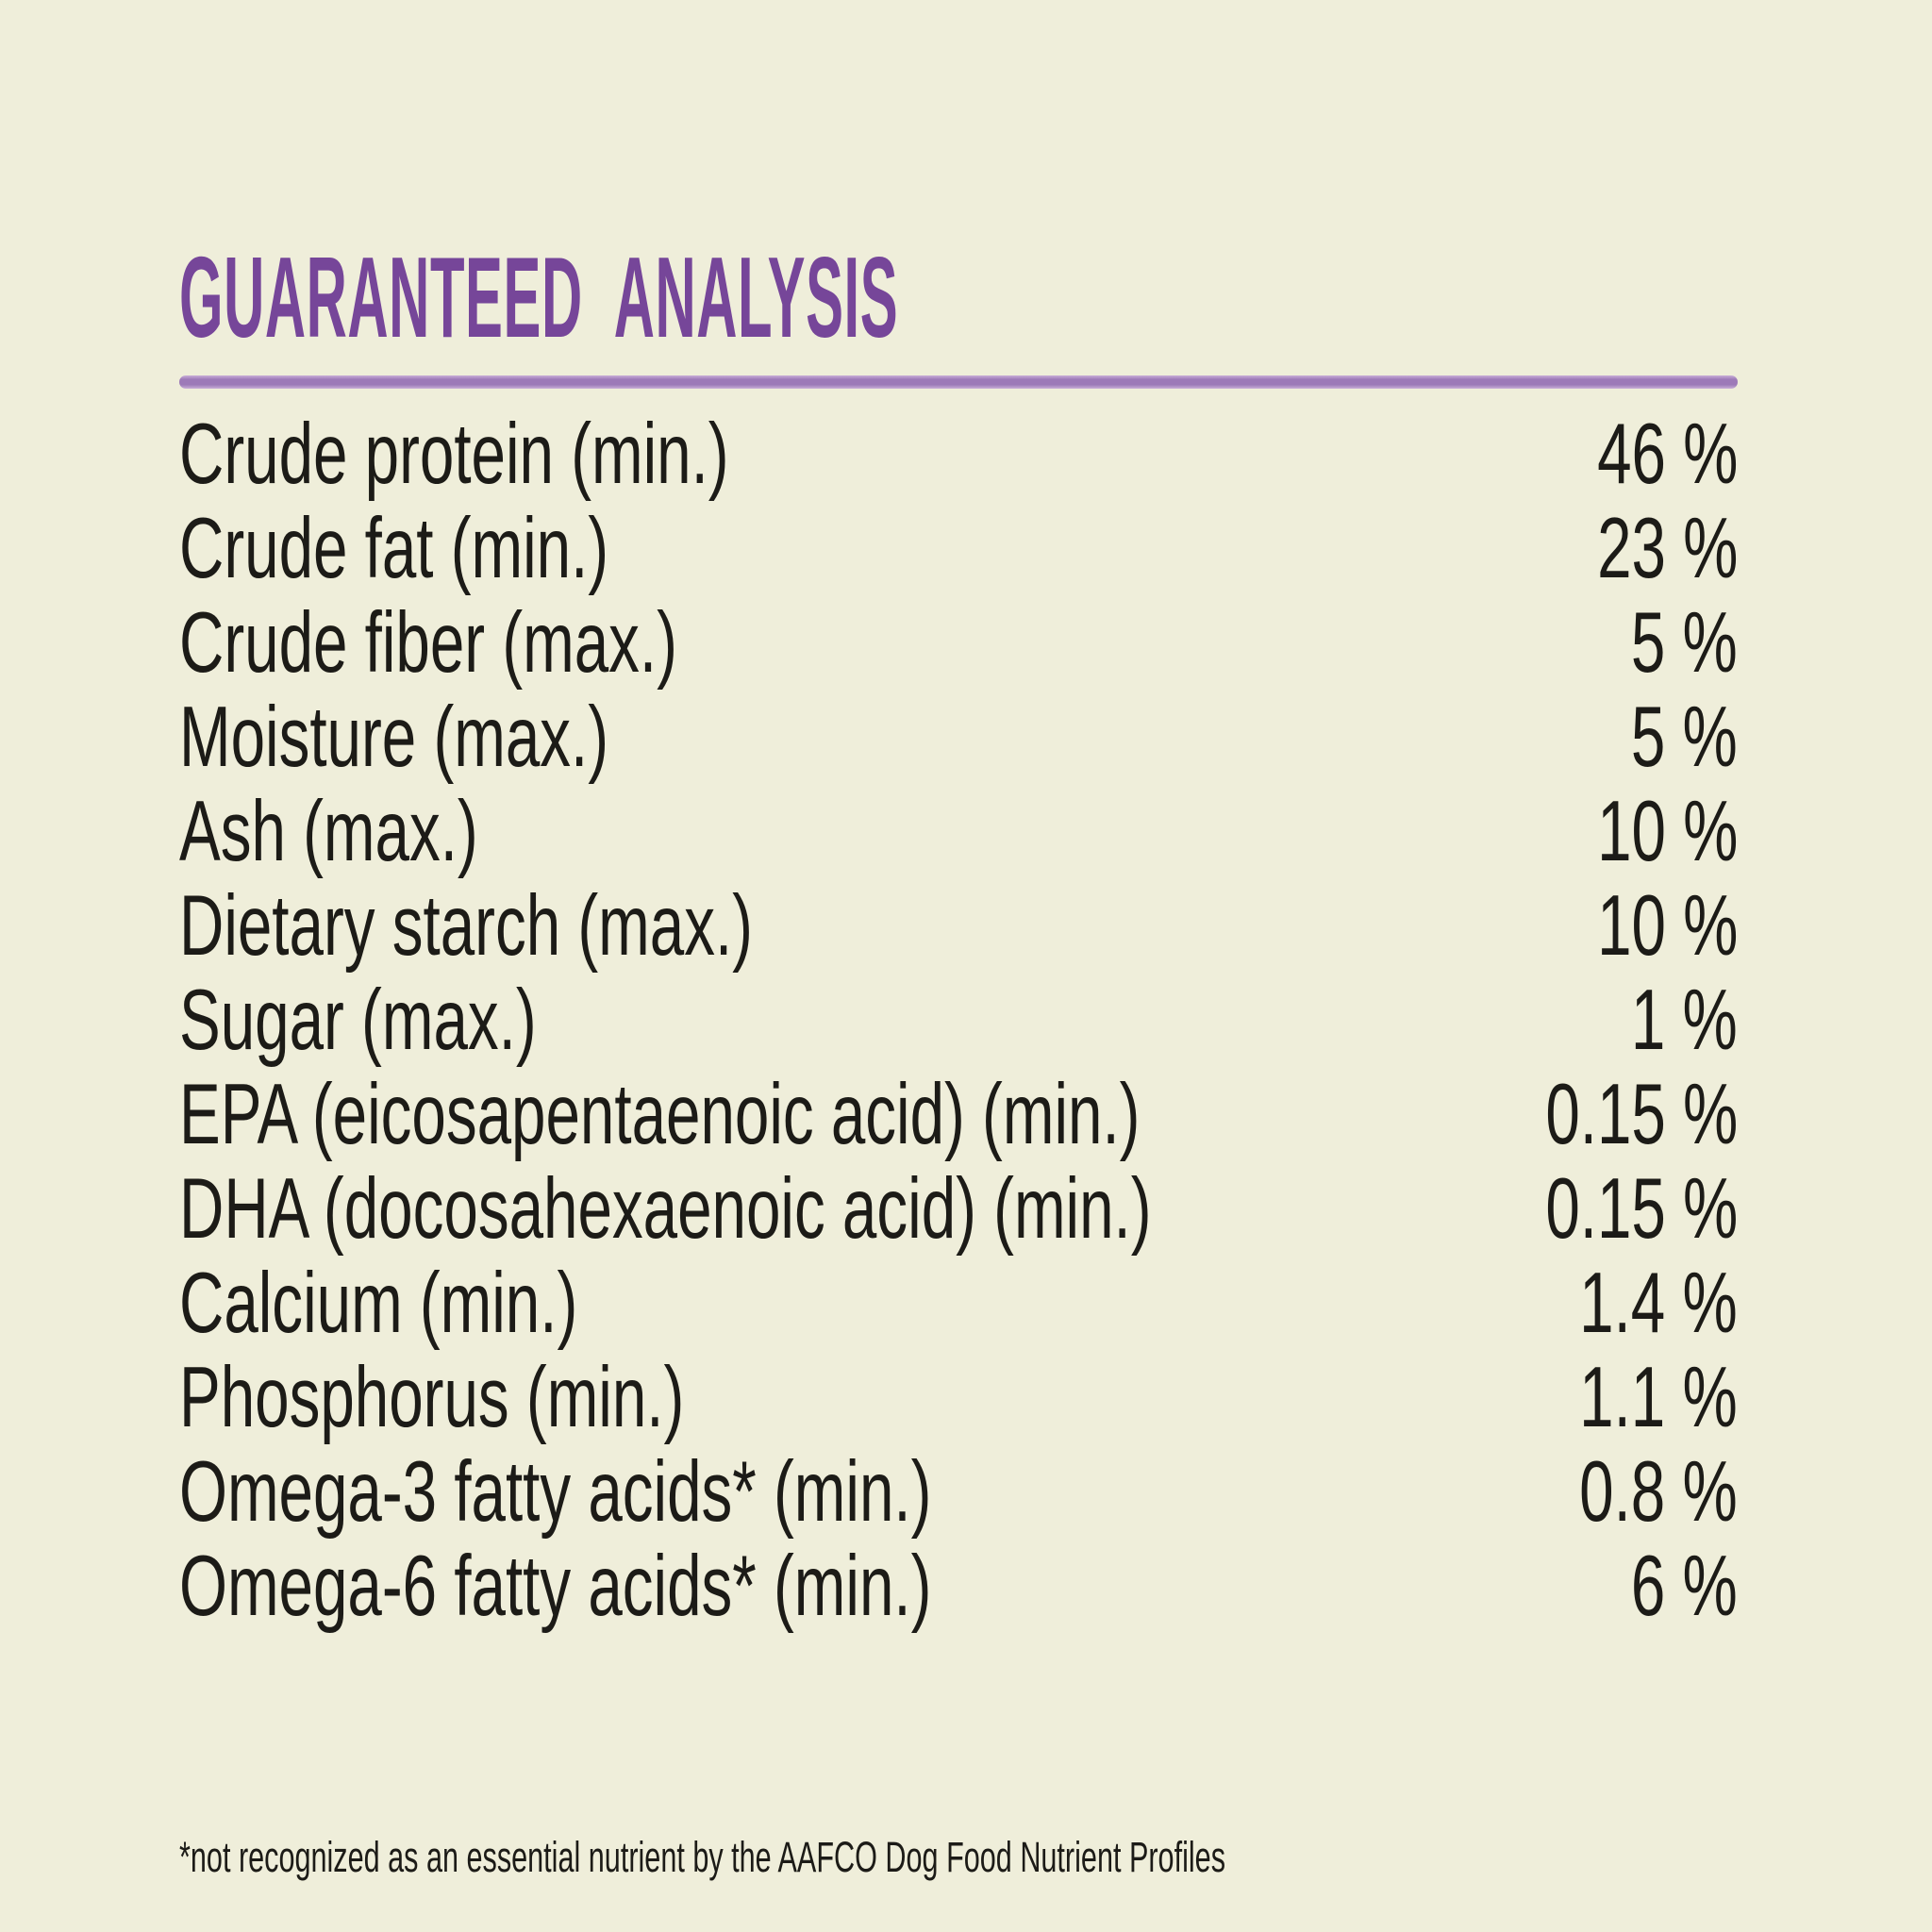 The height and width of the screenshot is (1932, 1932). What do you see at coordinates (378, 1304) in the screenshot?
I see `nutrient-name: Calcium (min.)` at bounding box center [378, 1304].